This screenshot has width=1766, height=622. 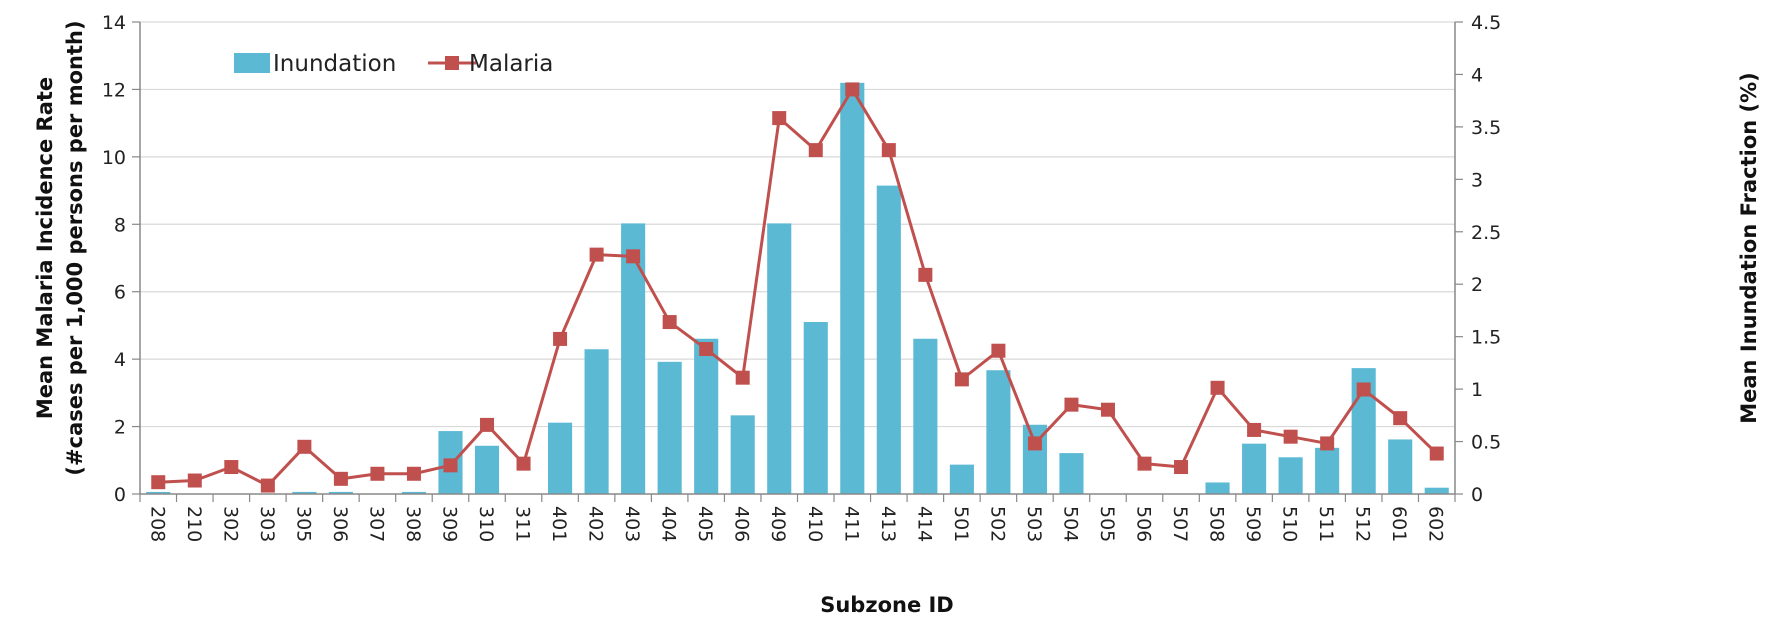 What do you see at coordinates (888, 524) in the screenshot?
I see `x-tick-label: 413` at bounding box center [888, 524].